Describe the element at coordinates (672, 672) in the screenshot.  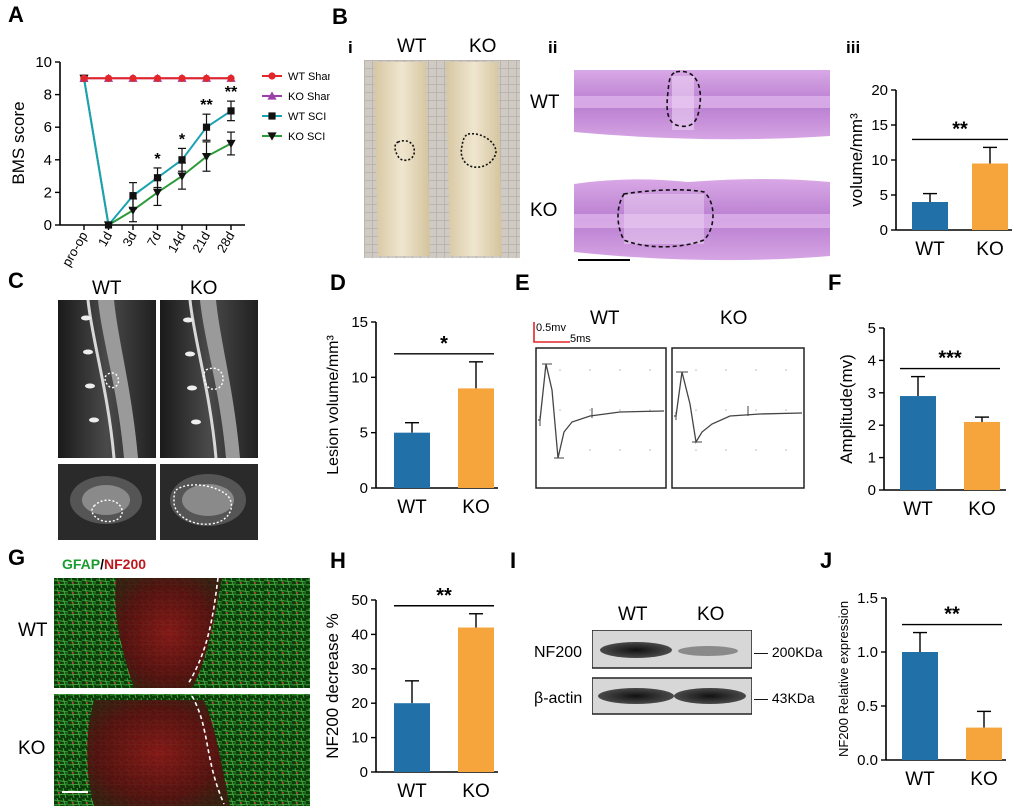
I see `western-blot` at that location.